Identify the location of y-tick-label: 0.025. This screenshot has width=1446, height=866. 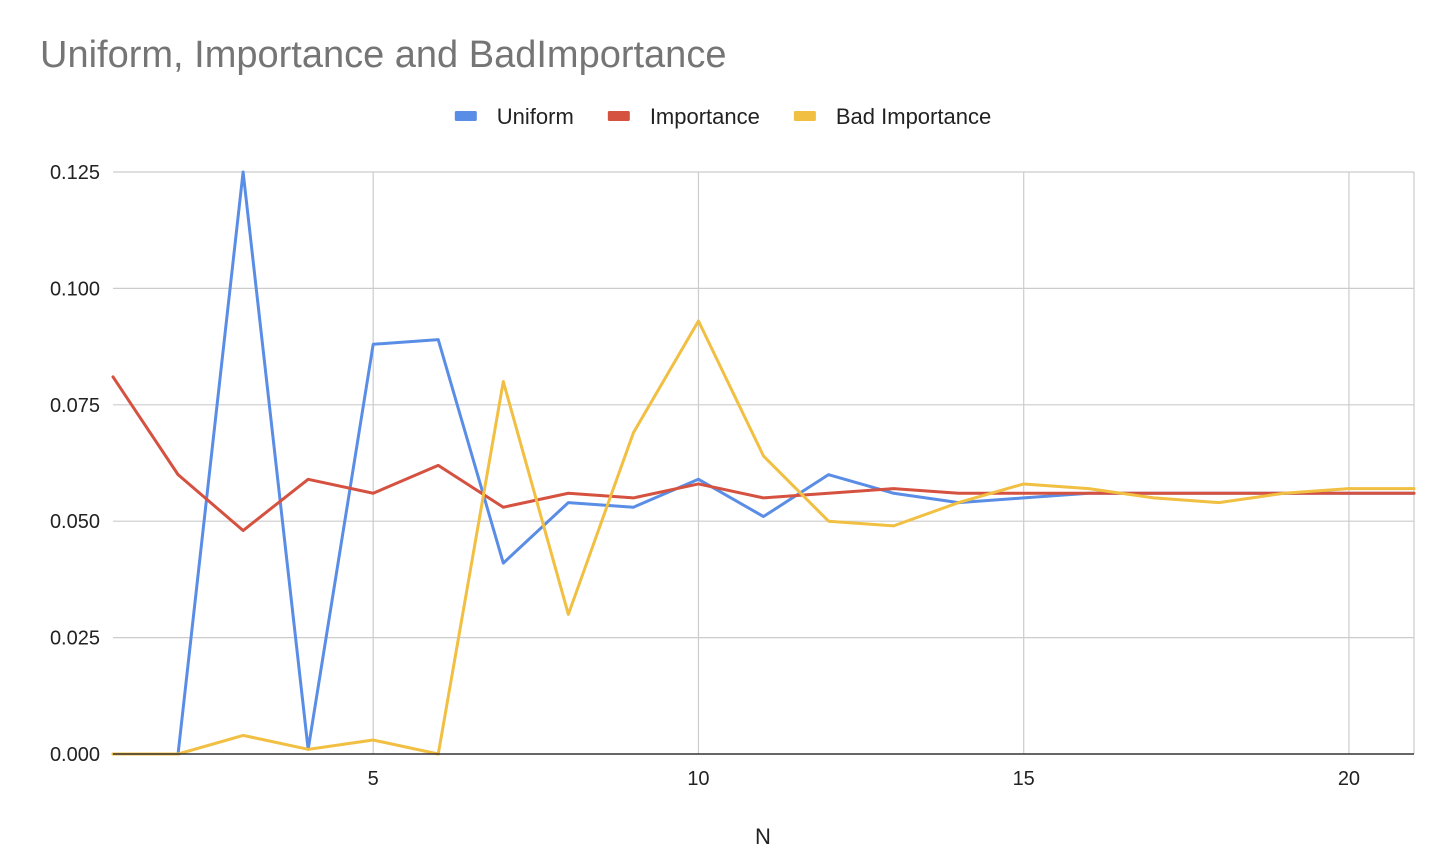
(75, 639).